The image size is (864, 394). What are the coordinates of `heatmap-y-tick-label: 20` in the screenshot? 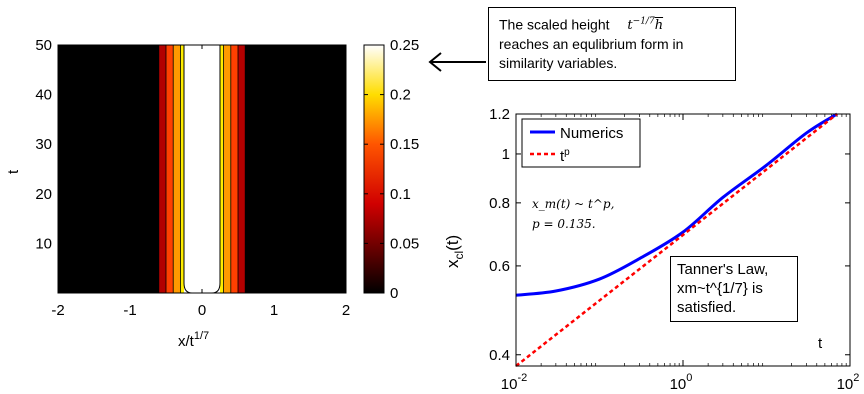 It's located at (43, 194).